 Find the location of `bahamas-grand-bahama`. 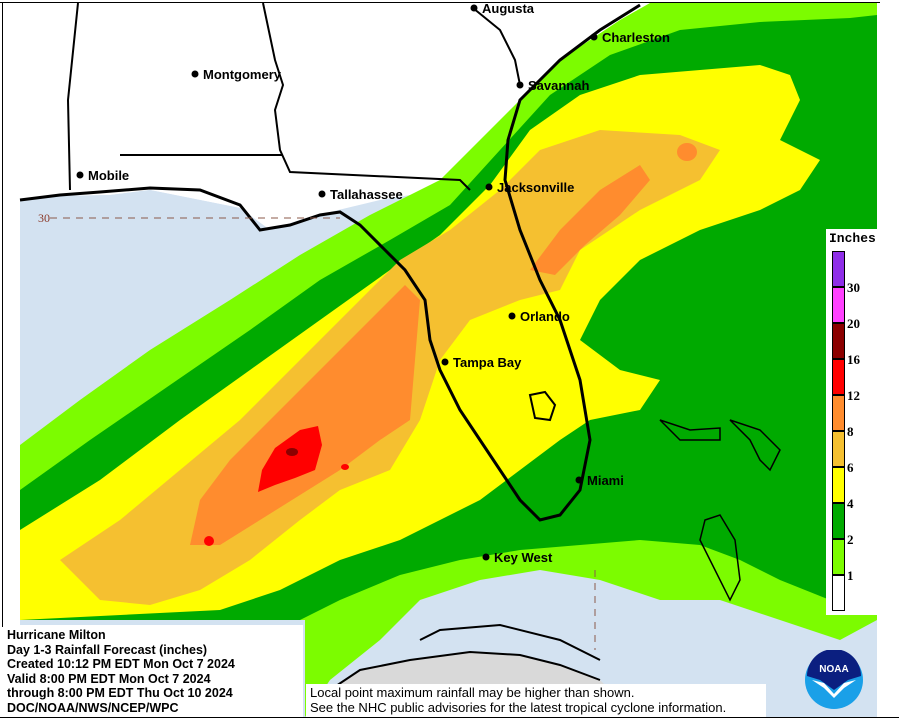

bahamas-grand-bahama is located at coordinates (690, 430).